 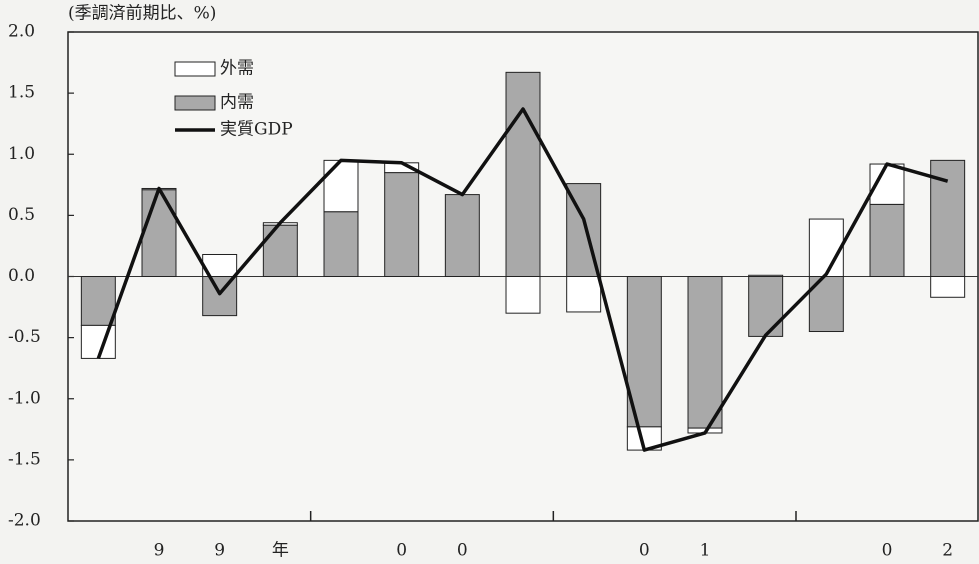 What do you see at coordinates (237, 69) in the screenshot?
I see `legend-label: 外需` at bounding box center [237, 69].